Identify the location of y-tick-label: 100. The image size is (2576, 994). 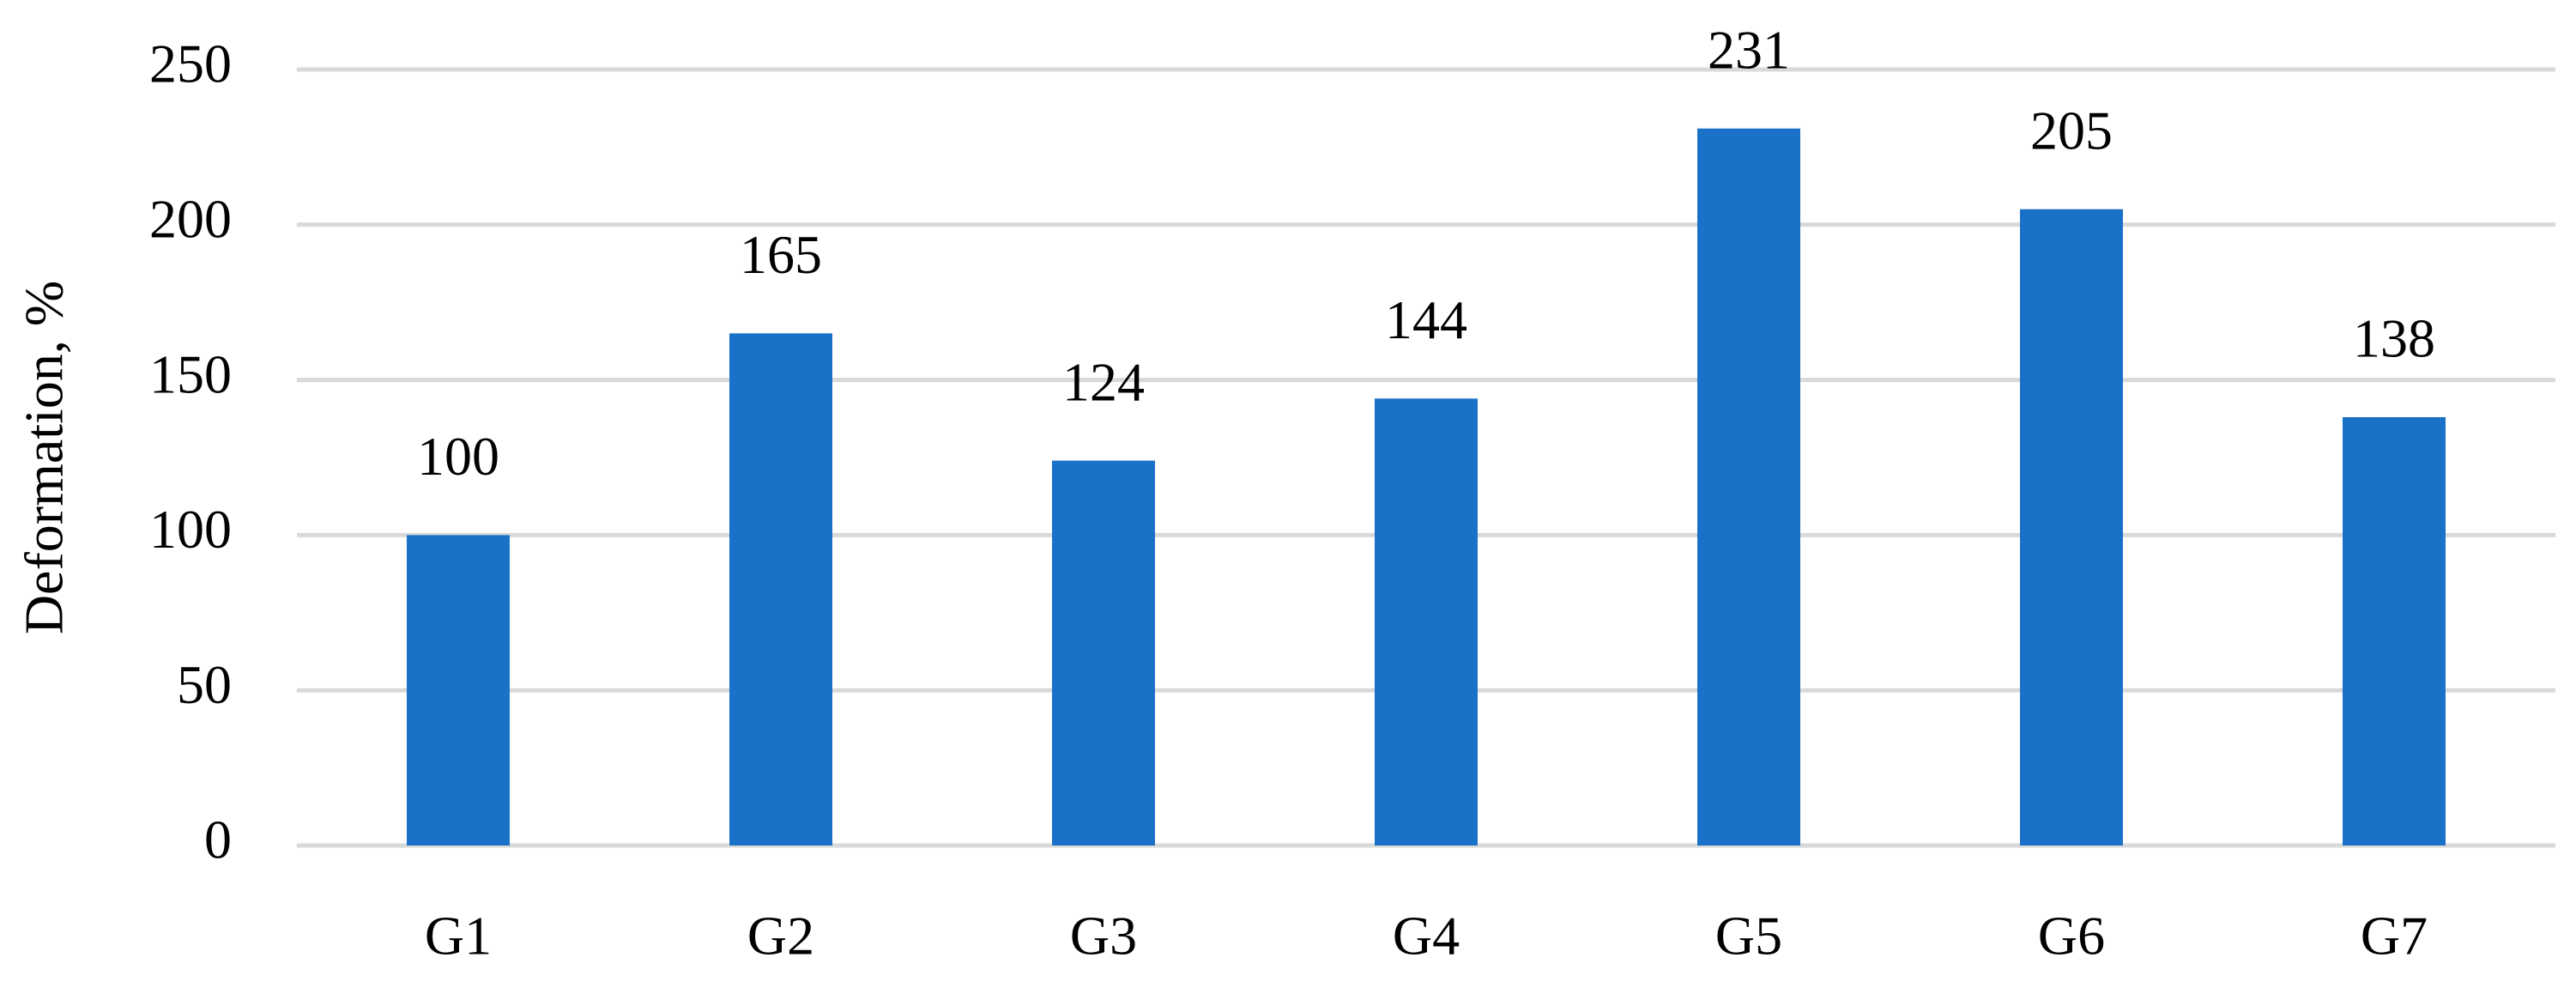
(190, 529).